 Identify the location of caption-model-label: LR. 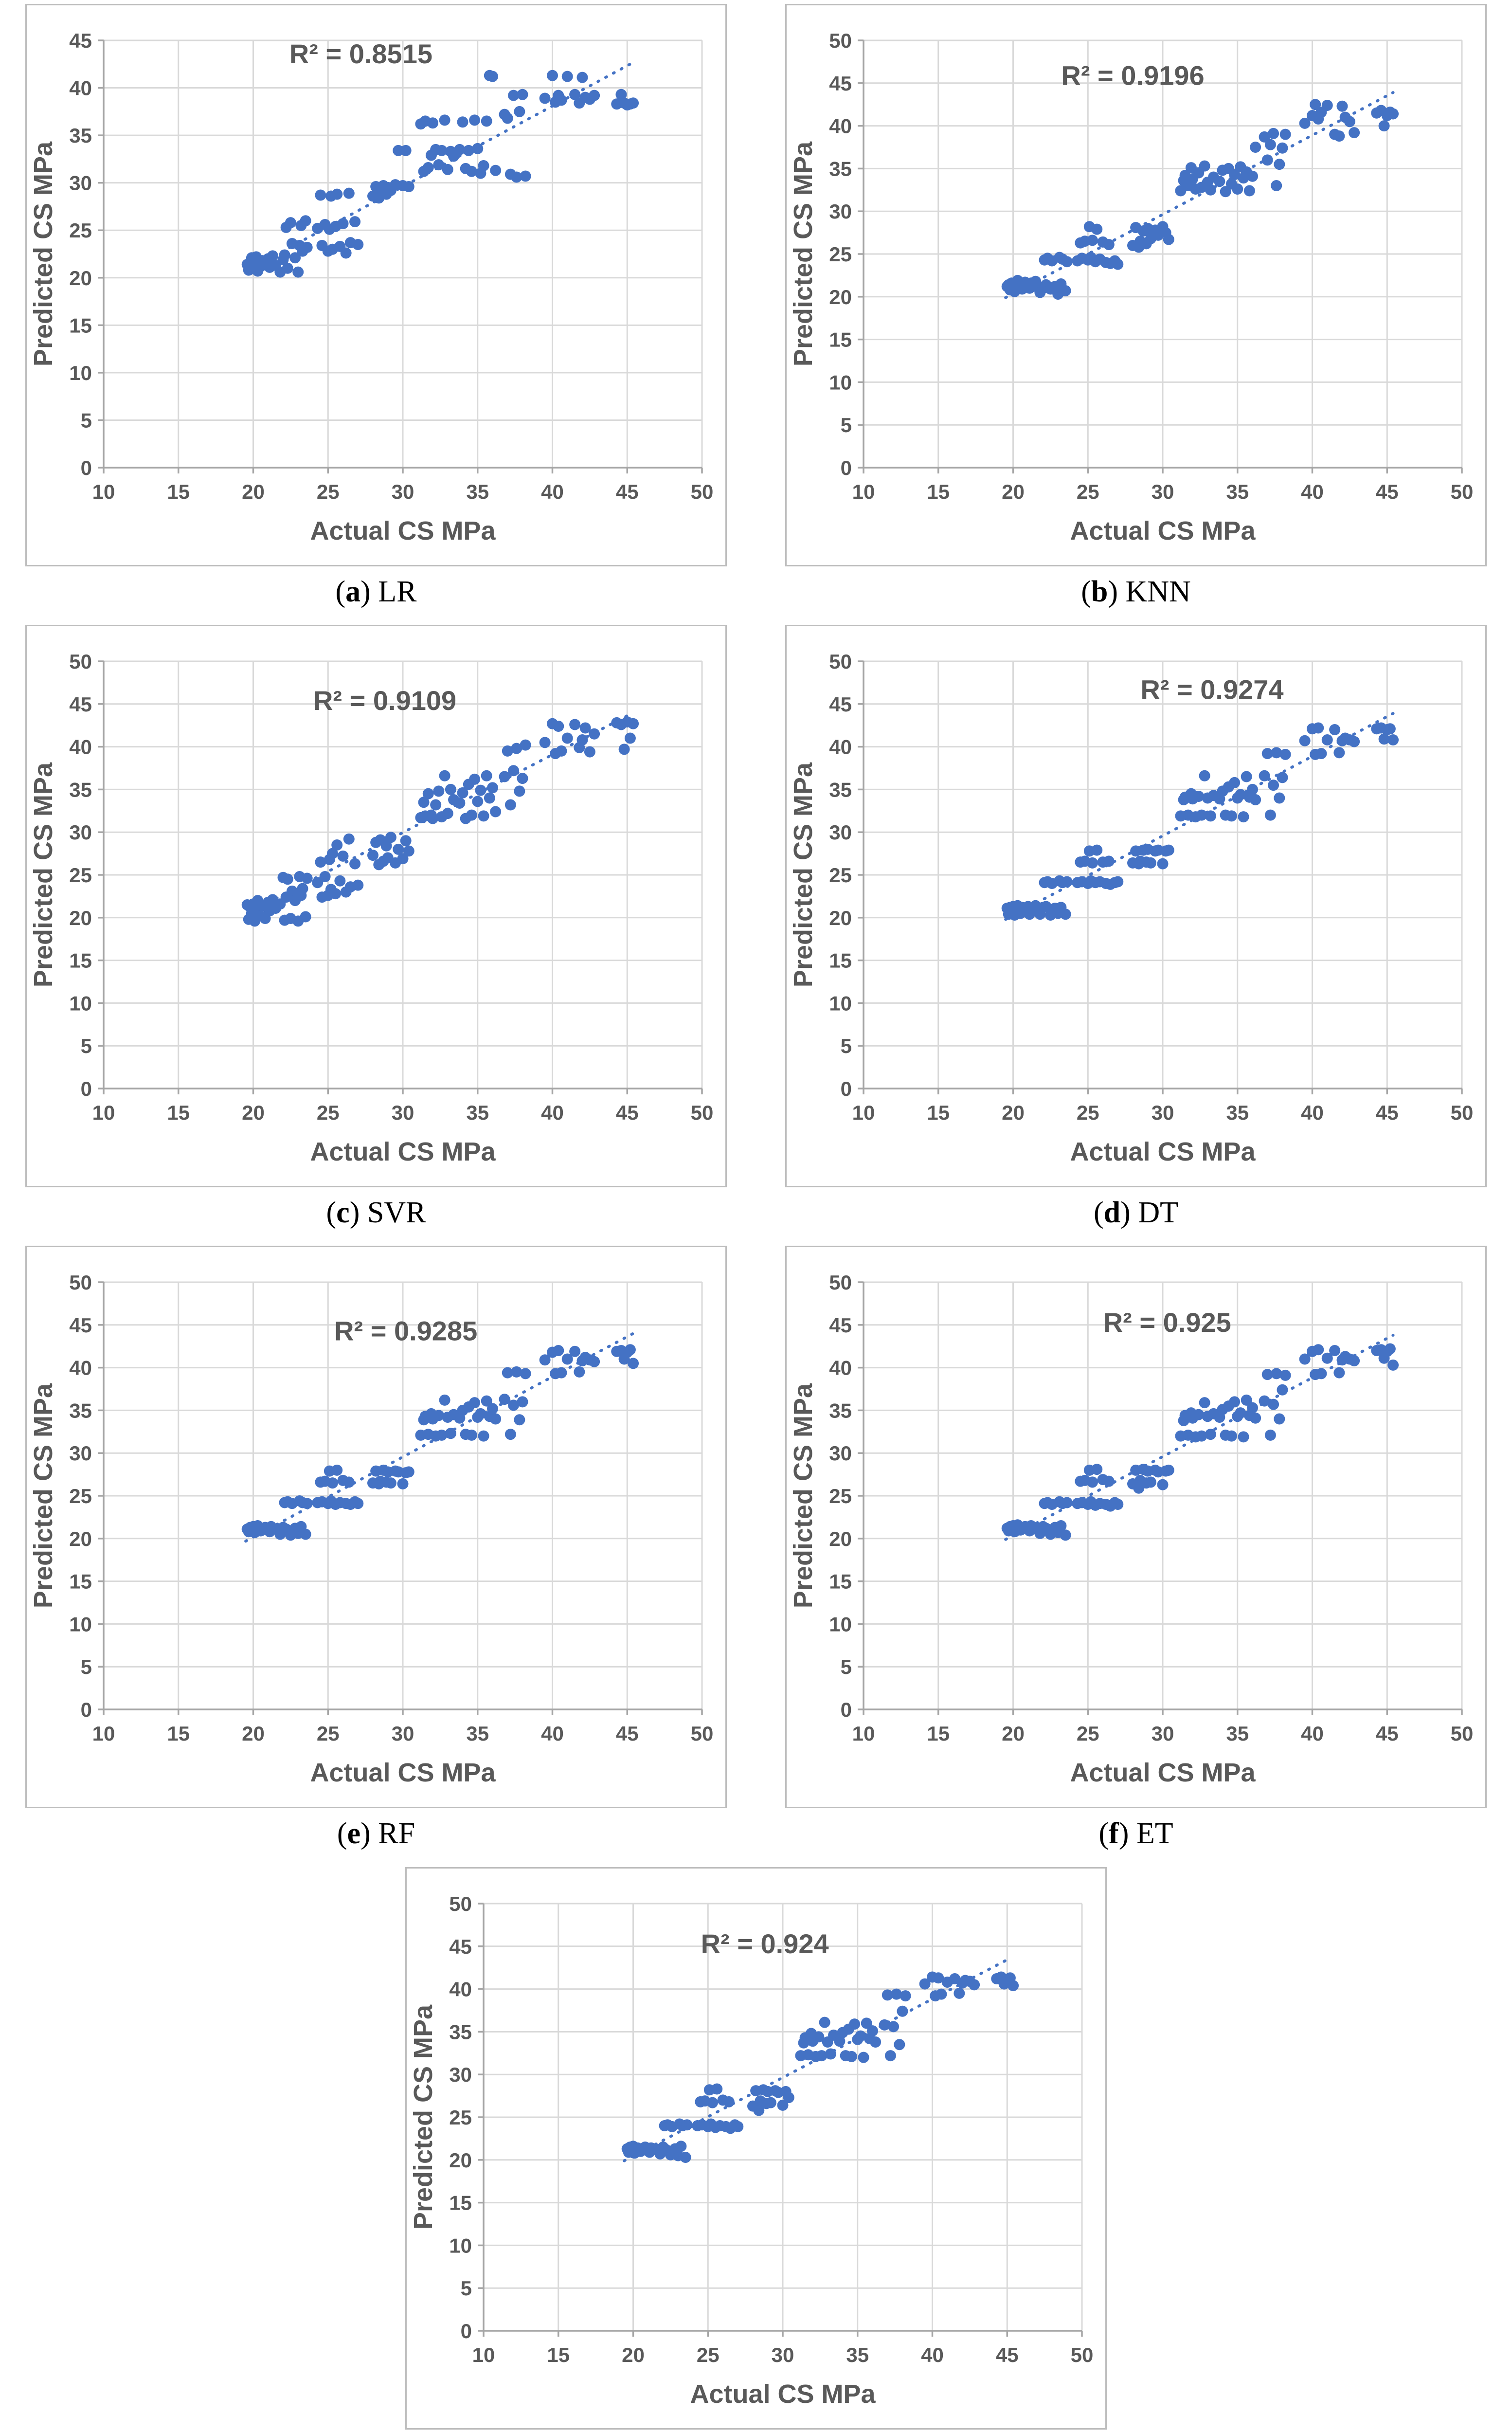
(397, 591).